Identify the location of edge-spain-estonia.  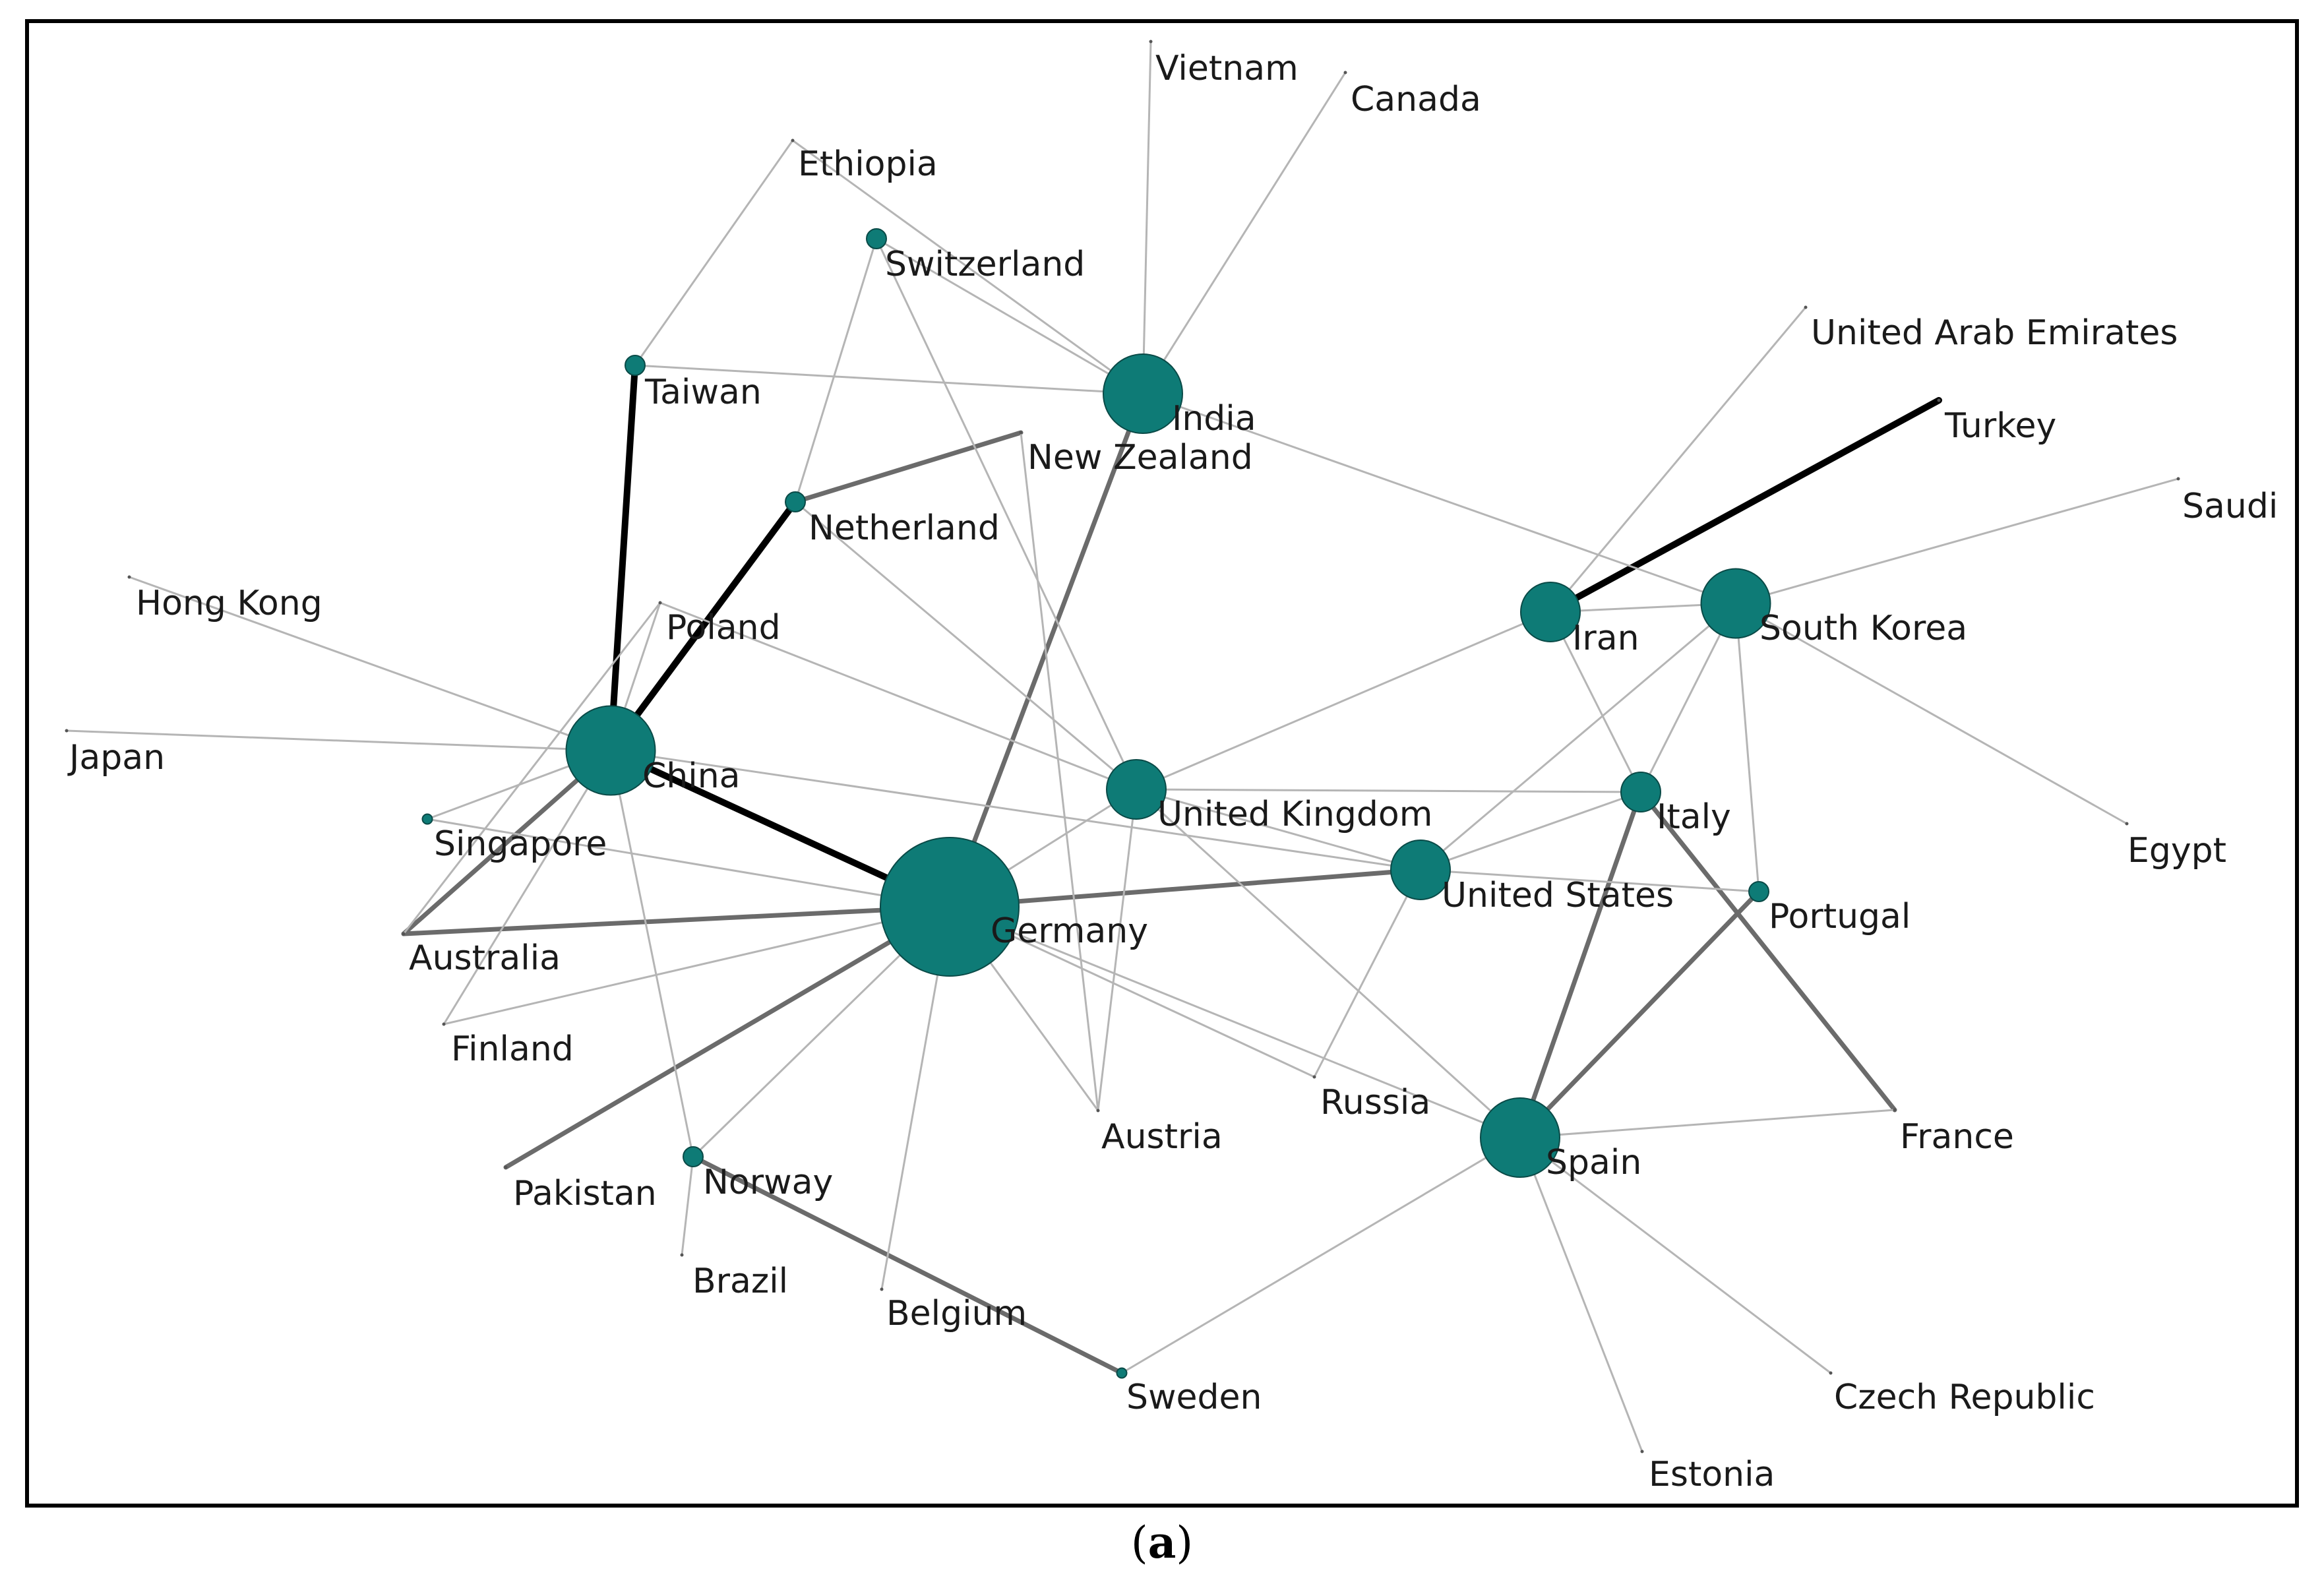
(1581, 1294).